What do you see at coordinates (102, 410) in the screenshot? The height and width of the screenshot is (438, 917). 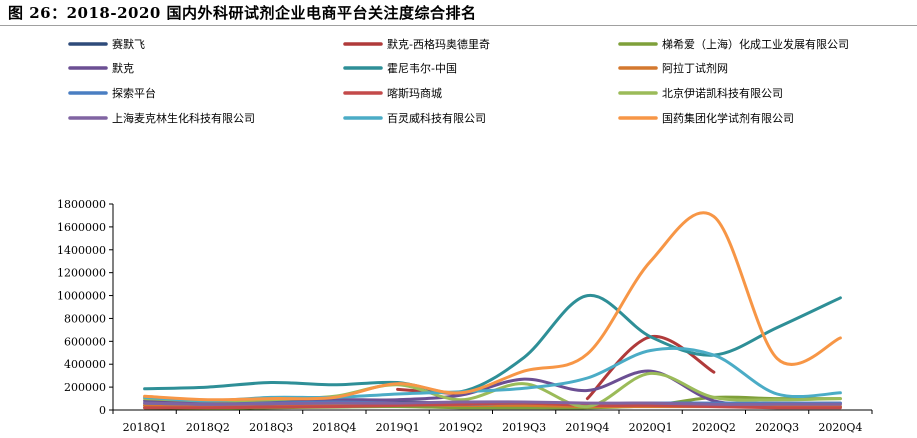 I see `y-tick-label: 0` at bounding box center [102, 410].